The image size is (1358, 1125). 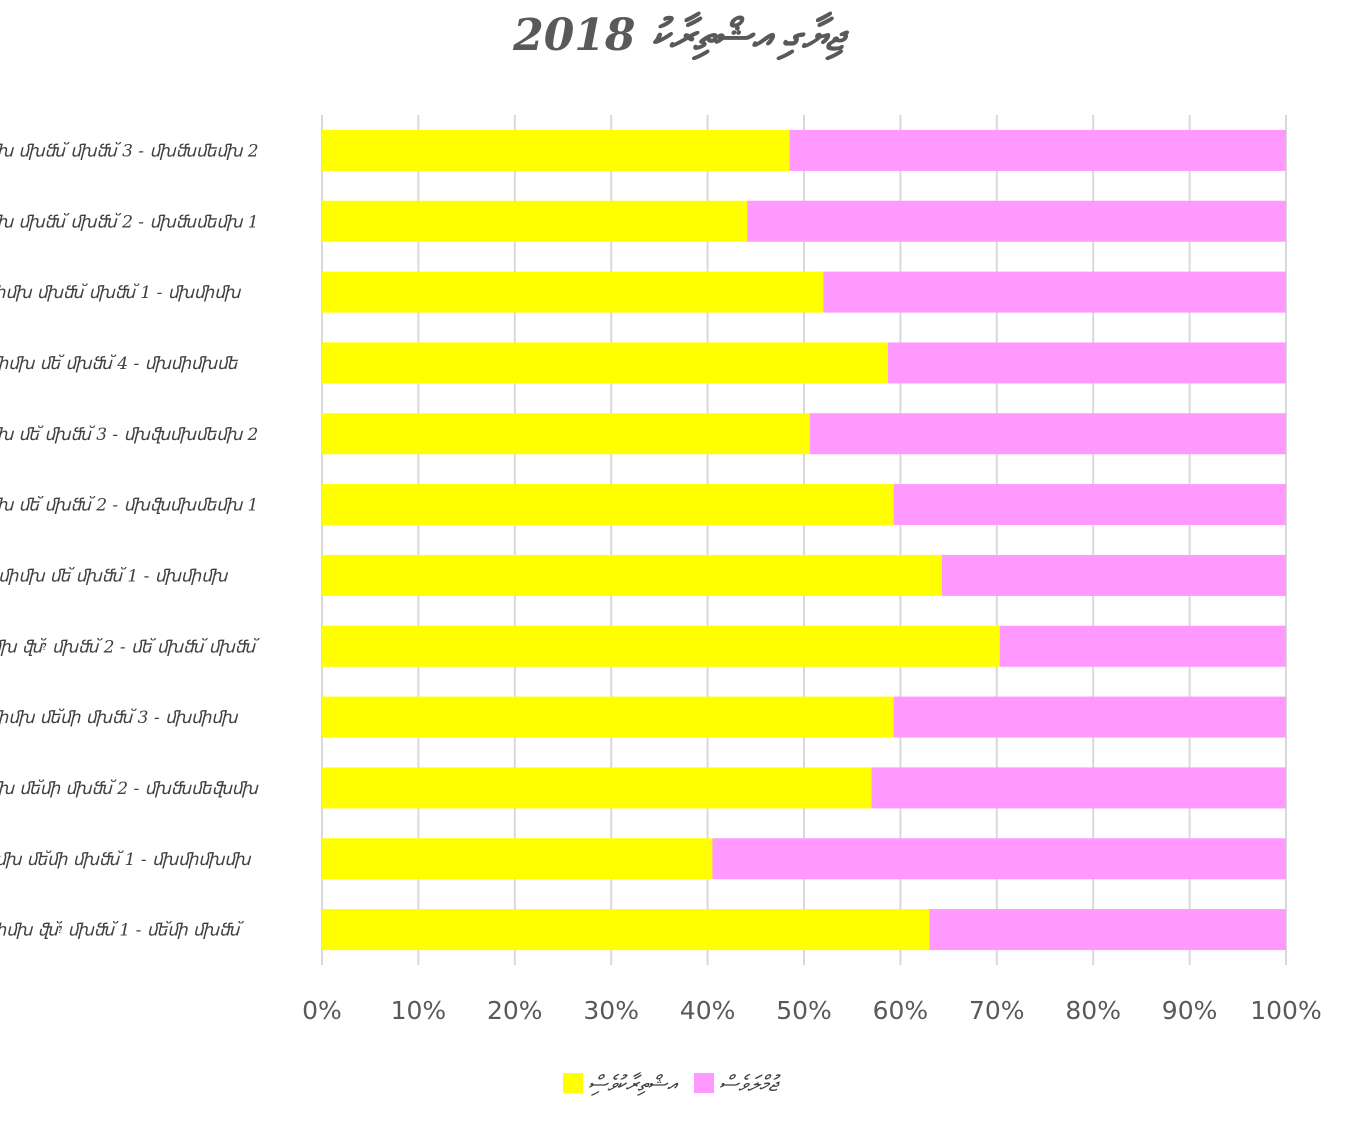 I want to click on x-axis-labels: 0% 10% 20% 30% 40% 50% 60% 70% 80% 90% 100%, so click(x=812, y=1010).